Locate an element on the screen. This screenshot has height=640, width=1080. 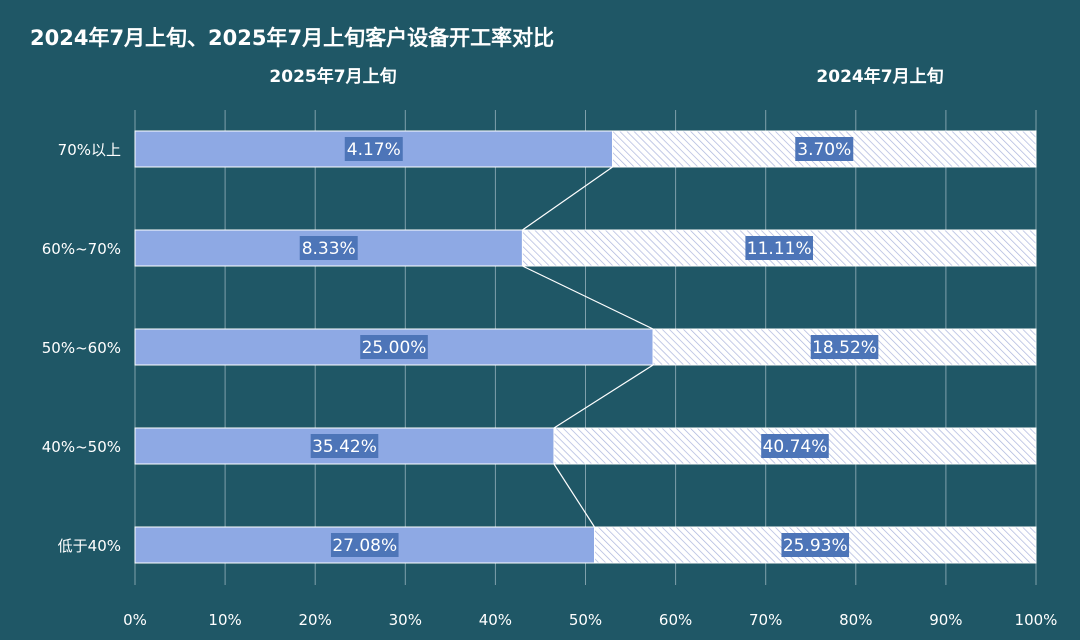
data-label-2024: 40.74% is located at coordinates (795, 447).